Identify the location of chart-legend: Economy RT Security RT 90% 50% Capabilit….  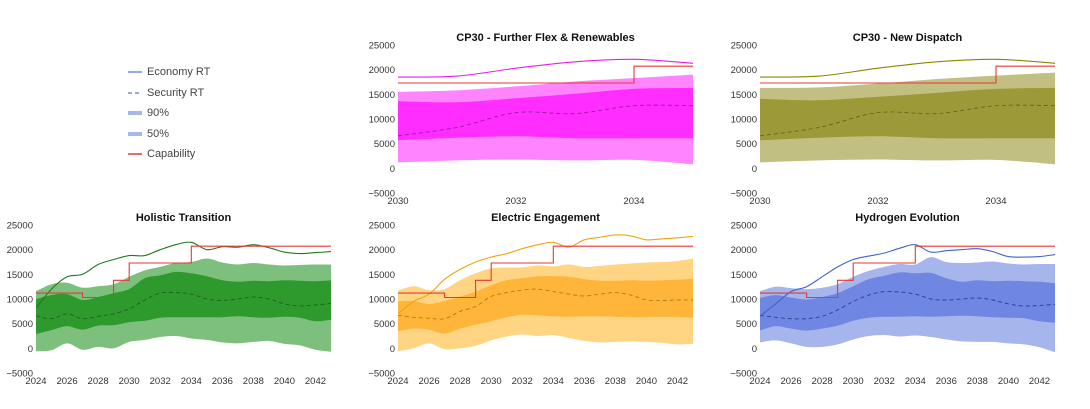
(169, 113).